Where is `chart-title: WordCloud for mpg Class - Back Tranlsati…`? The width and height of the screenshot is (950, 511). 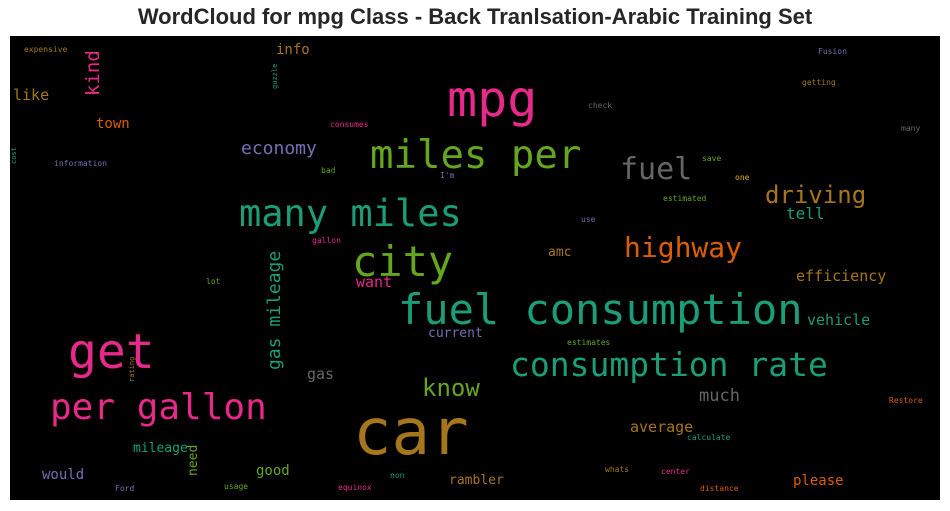 chart-title: WordCloud for mpg Class - Back Tranlsati… is located at coordinates (475, 16).